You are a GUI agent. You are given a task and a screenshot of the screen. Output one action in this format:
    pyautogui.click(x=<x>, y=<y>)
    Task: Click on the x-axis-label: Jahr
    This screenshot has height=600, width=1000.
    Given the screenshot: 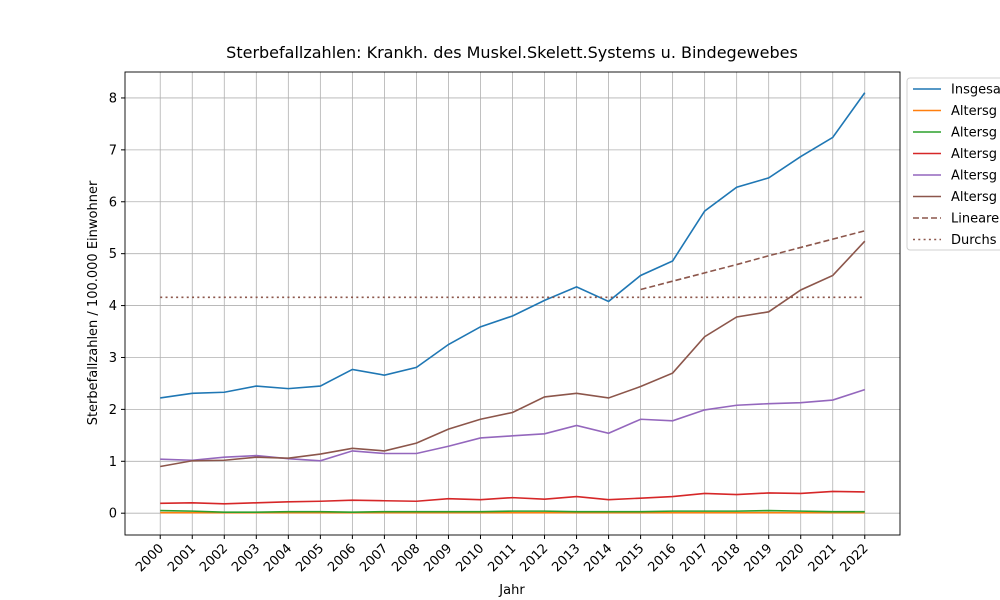 What is the action you would take?
    pyautogui.click(x=511, y=590)
    